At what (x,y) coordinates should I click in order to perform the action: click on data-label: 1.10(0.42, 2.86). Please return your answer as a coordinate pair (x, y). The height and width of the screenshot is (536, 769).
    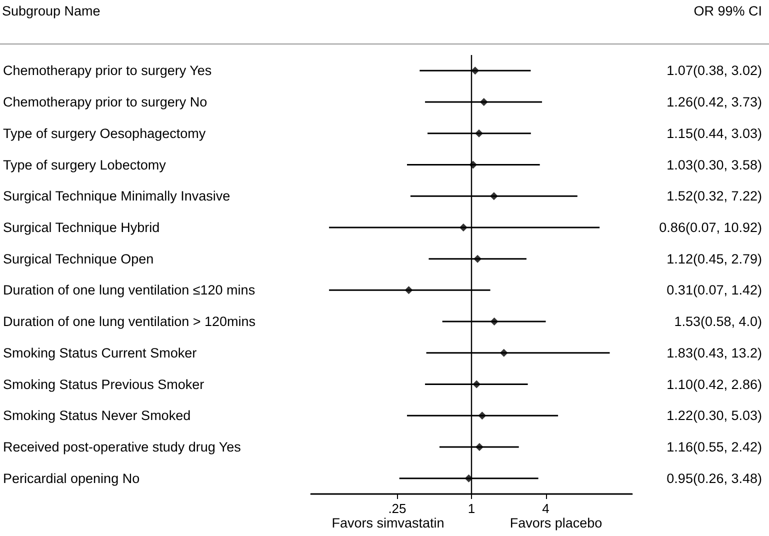
    Looking at the image, I should click on (714, 384).